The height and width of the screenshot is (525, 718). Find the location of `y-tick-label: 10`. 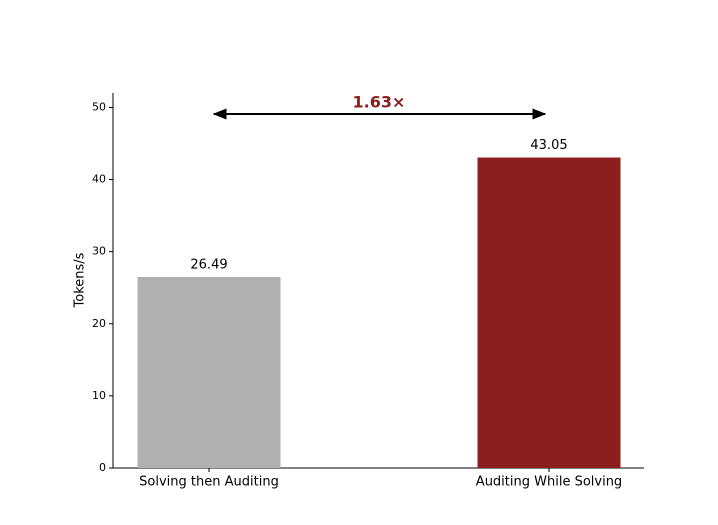

y-tick-label: 10 is located at coordinates (99, 395).